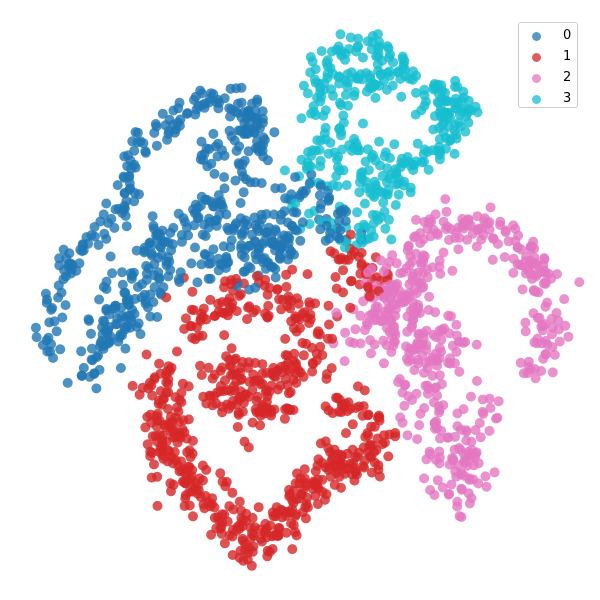 The width and height of the screenshot is (600, 600). What do you see at coordinates (548, 65) in the screenshot?
I see `legend: 0 1 2 3` at bounding box center [548, 65].